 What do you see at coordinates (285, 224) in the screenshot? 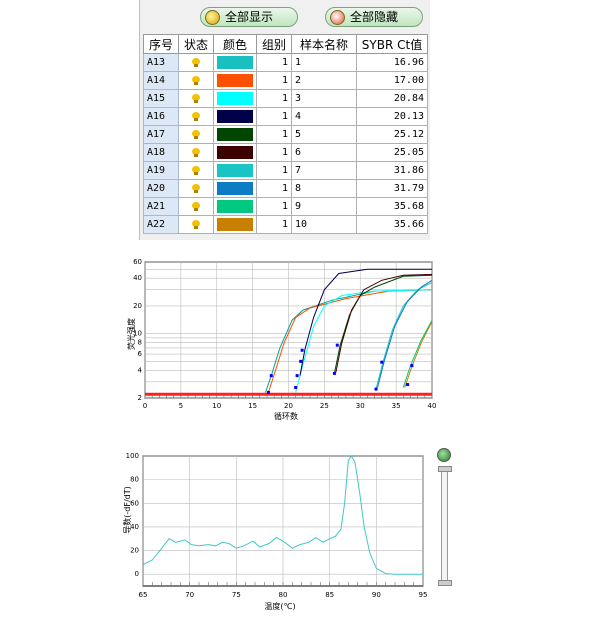
I see `table-row: A22 1 10 35.66` at bounding box center [285, 224].